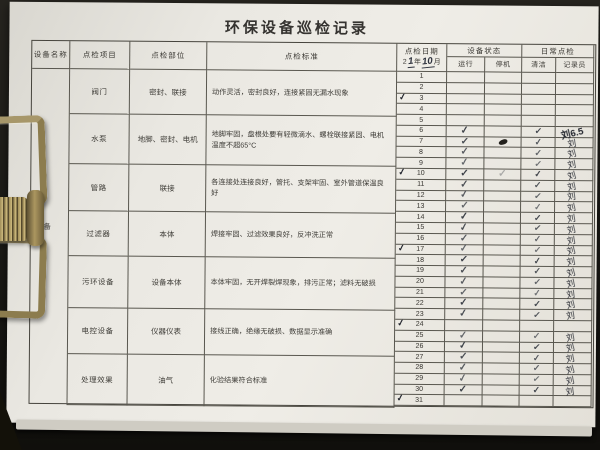 Image resolution: width=600 pixels, height=450 pixels. I want to click on equipment-row: 污环设备 设备本体 本体牢固，无开焊裂焊现象，排污正常；滤料无破损, so click(232, 283).